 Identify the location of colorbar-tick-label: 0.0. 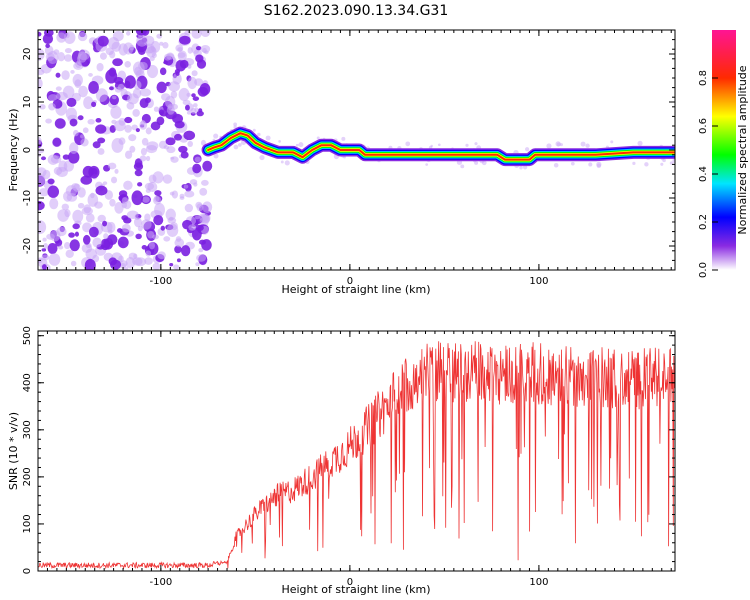
(703, 270).